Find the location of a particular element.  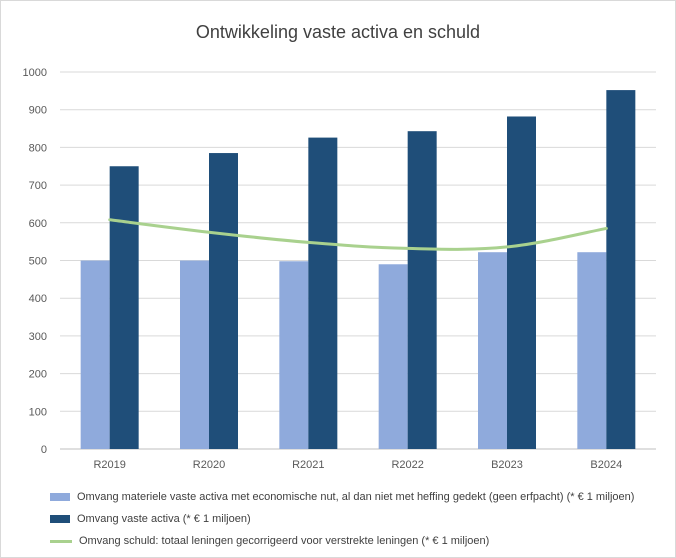

x-tick-label: B2023 is located at coordinates (507, 465).